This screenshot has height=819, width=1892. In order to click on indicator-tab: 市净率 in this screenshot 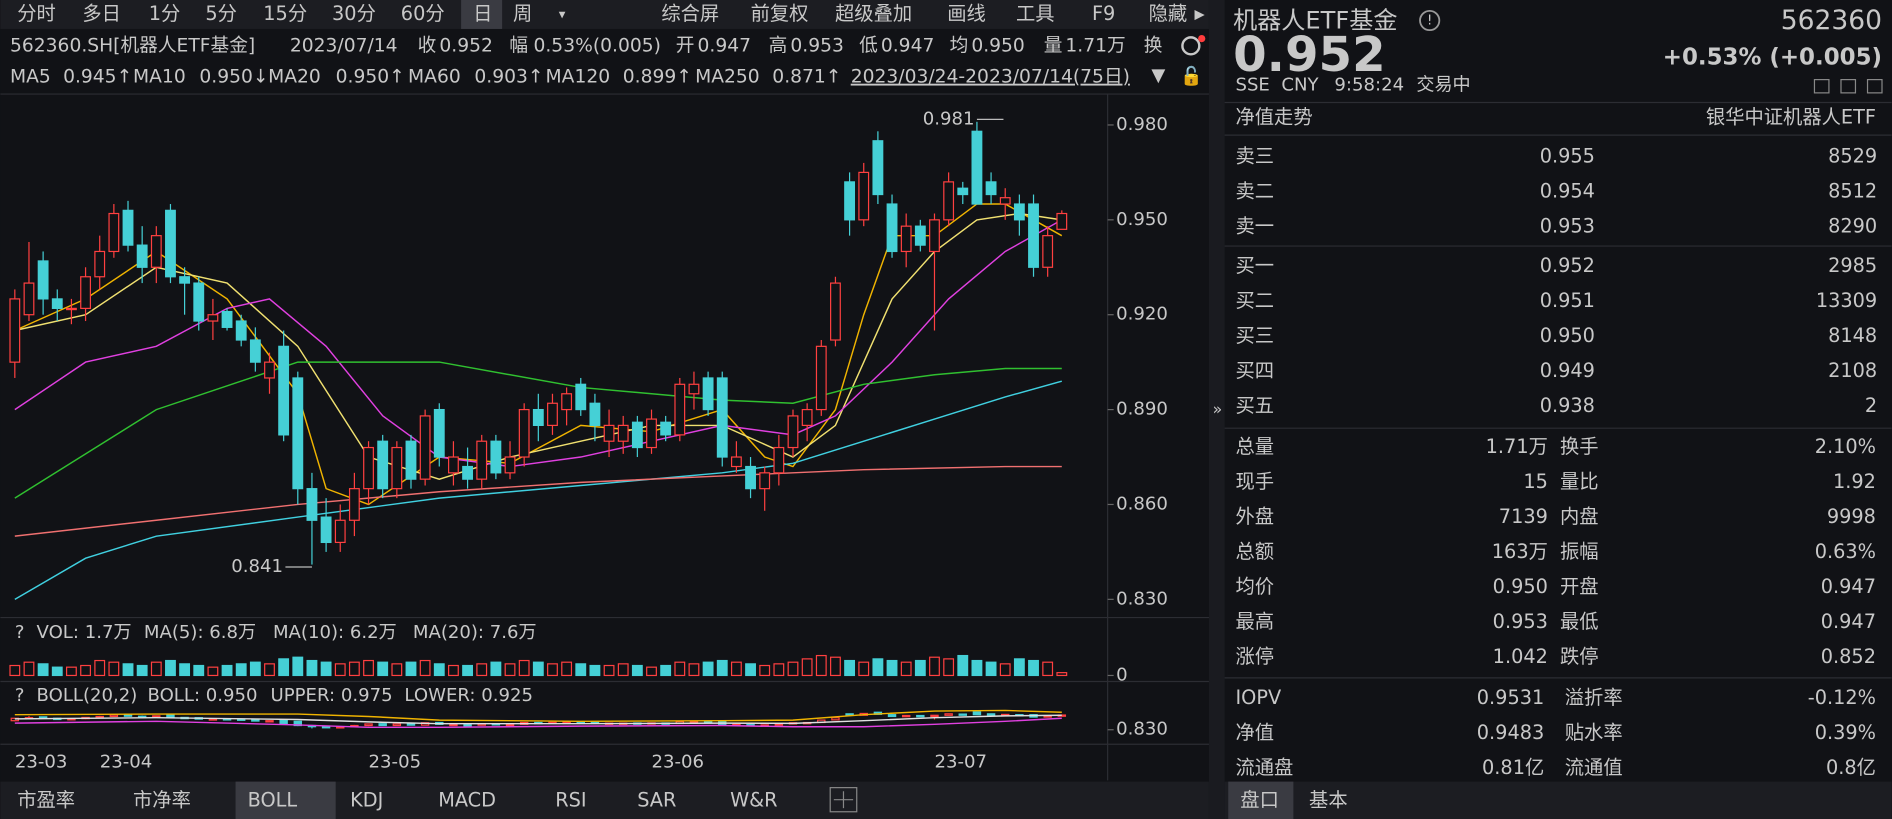, I will do `click(162, 799)`.